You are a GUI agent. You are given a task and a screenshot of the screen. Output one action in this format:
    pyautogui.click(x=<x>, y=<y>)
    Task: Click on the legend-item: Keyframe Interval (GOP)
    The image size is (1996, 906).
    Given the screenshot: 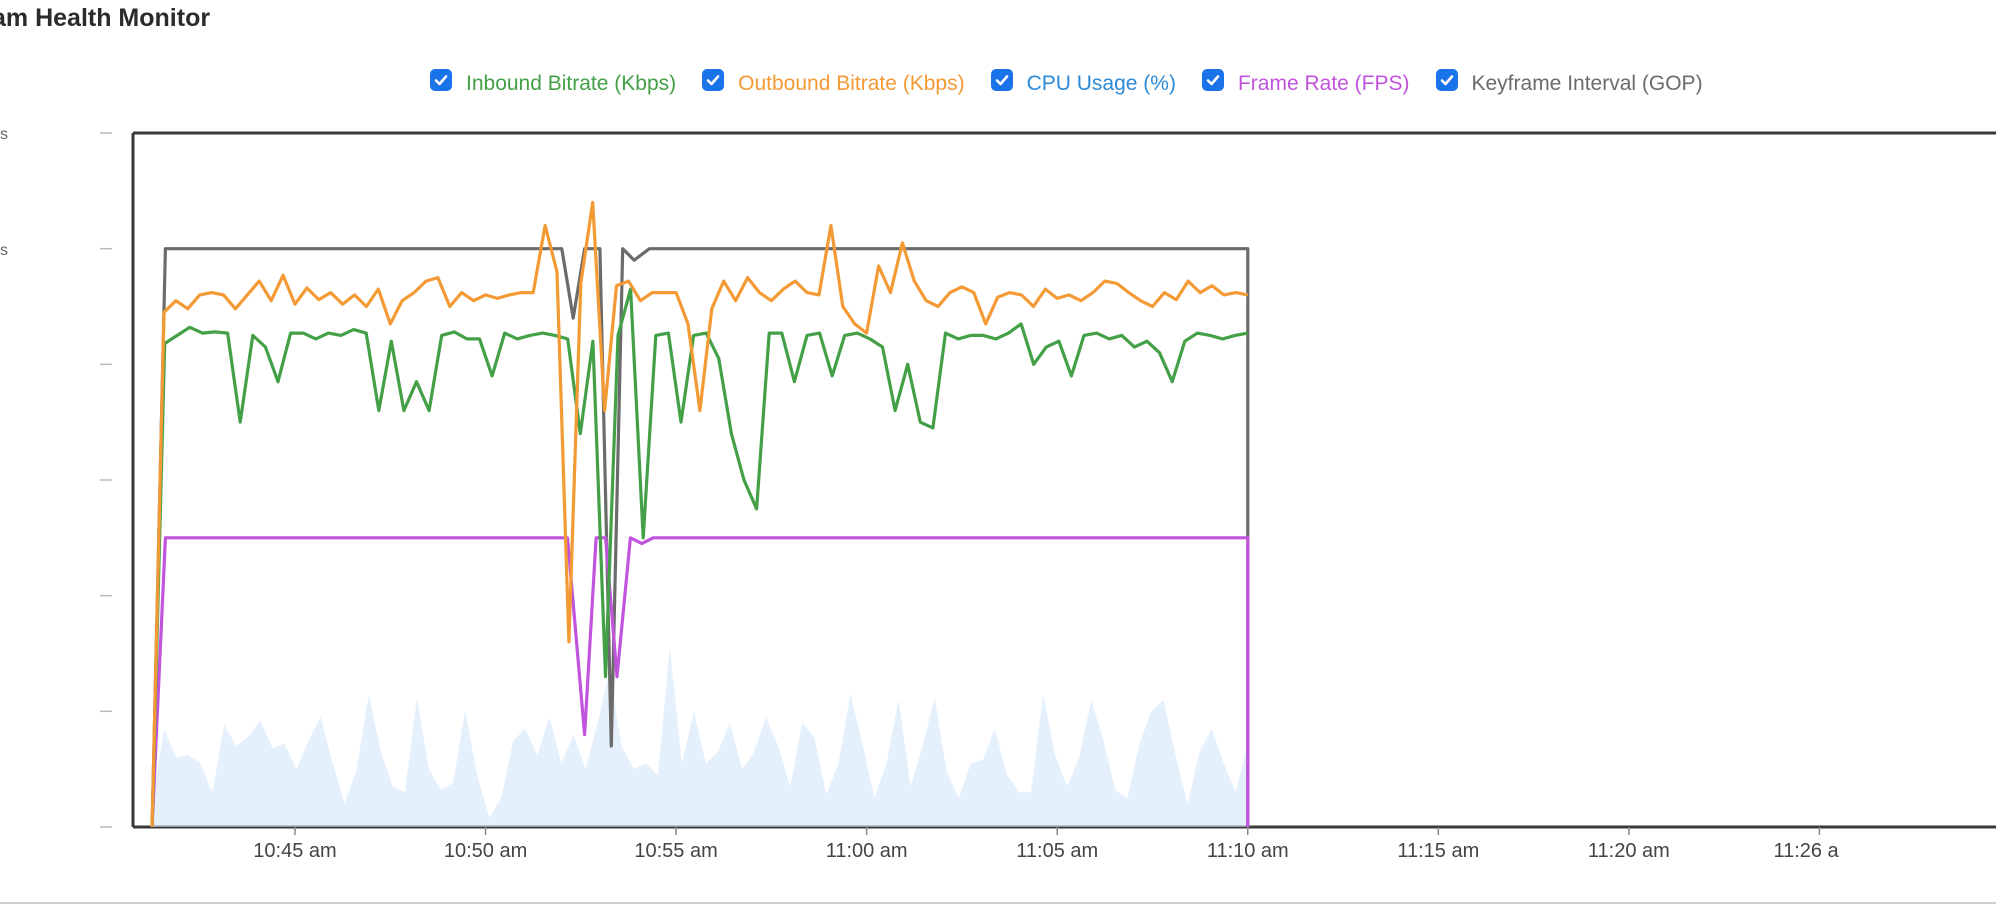 What is the action you would take?
    pyautogui.click(x=1569, y=82)
    